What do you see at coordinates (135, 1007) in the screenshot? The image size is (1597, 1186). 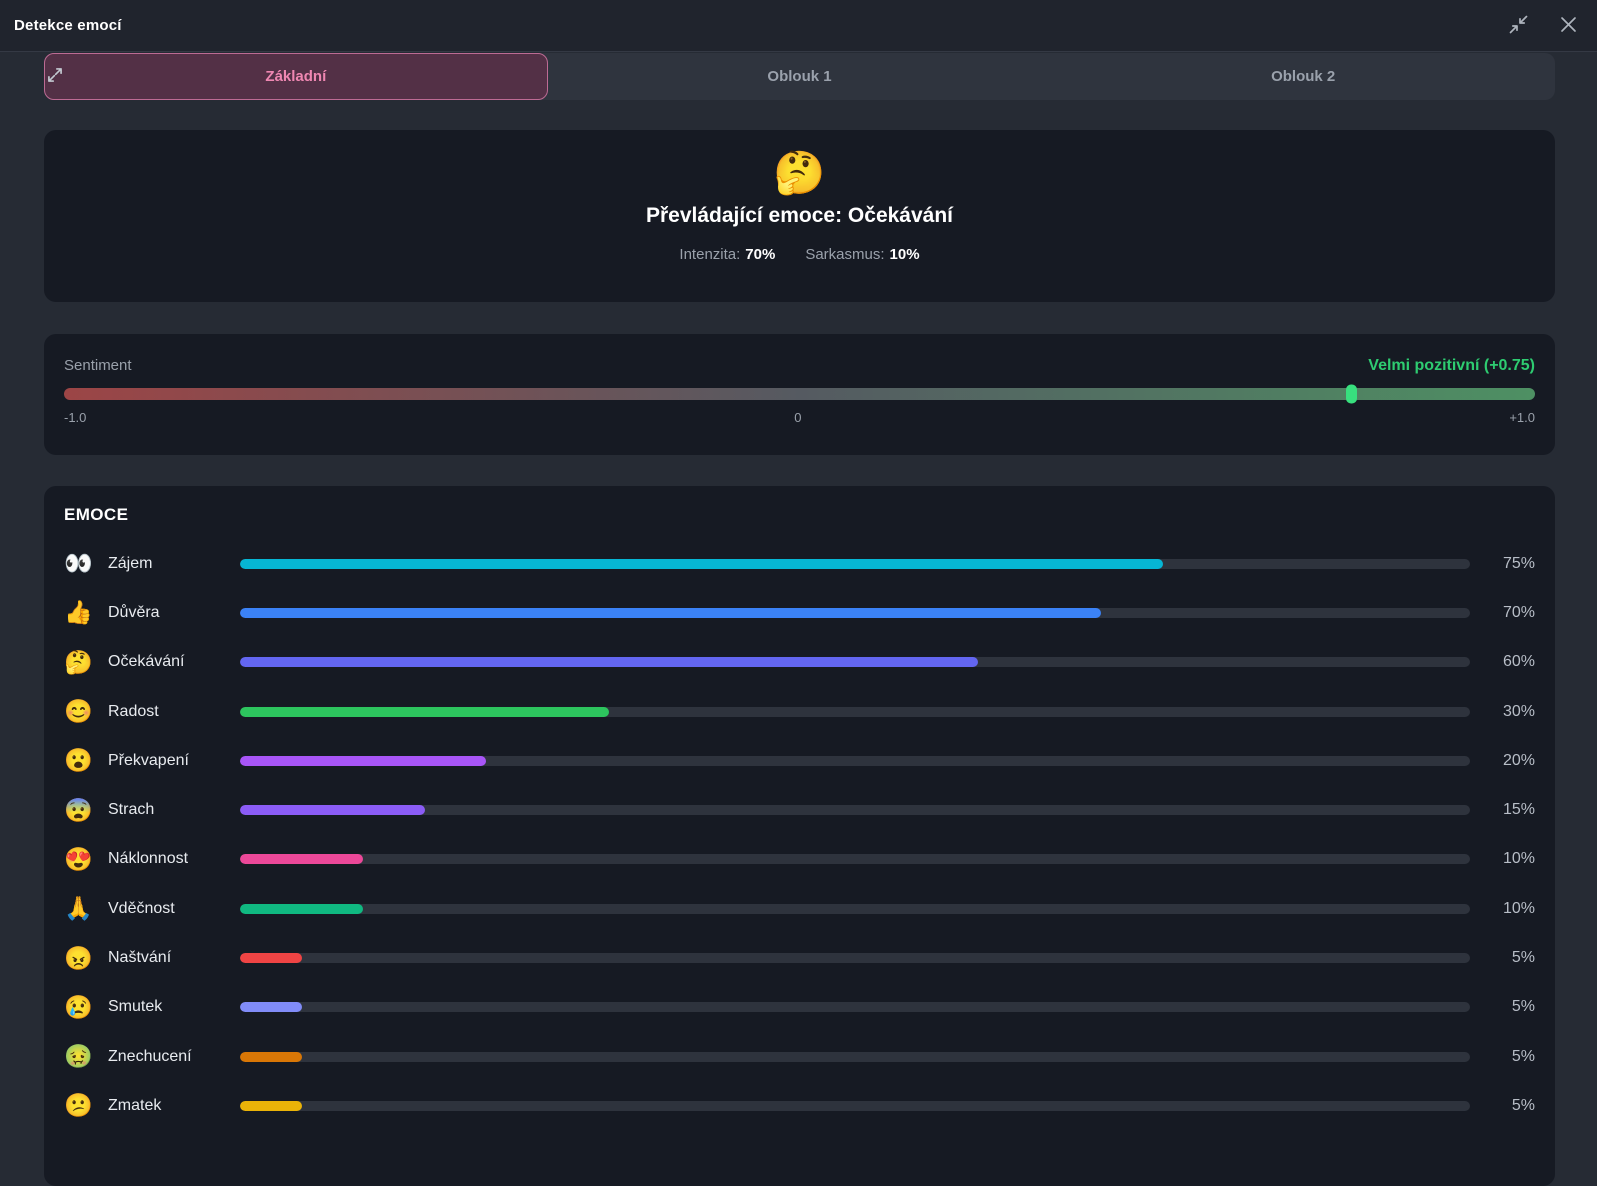 I see `emotion-label: Smutek` at bounding box center [135, 1007].